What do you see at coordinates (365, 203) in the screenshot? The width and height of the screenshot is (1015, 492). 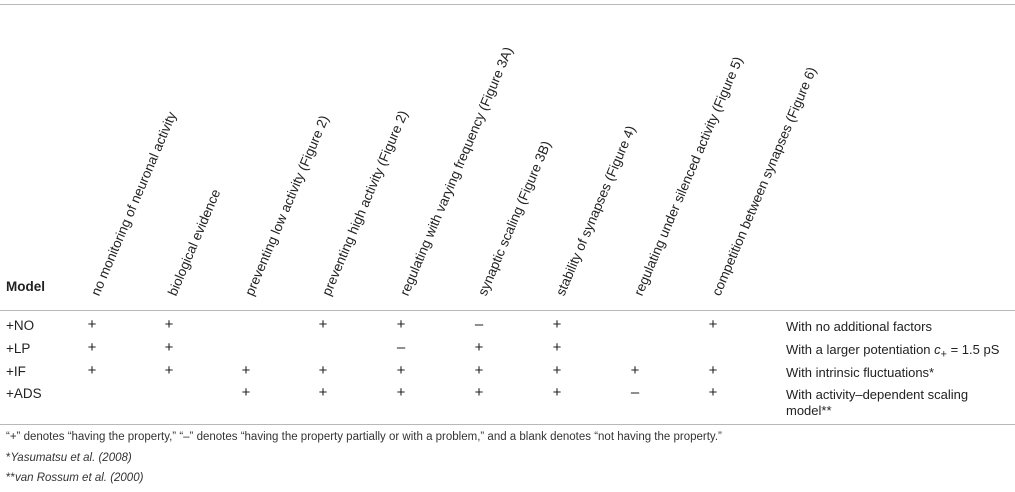 I see `column-header-4: preventing high activity (Figure 2)` at bounding box center [365, 203].